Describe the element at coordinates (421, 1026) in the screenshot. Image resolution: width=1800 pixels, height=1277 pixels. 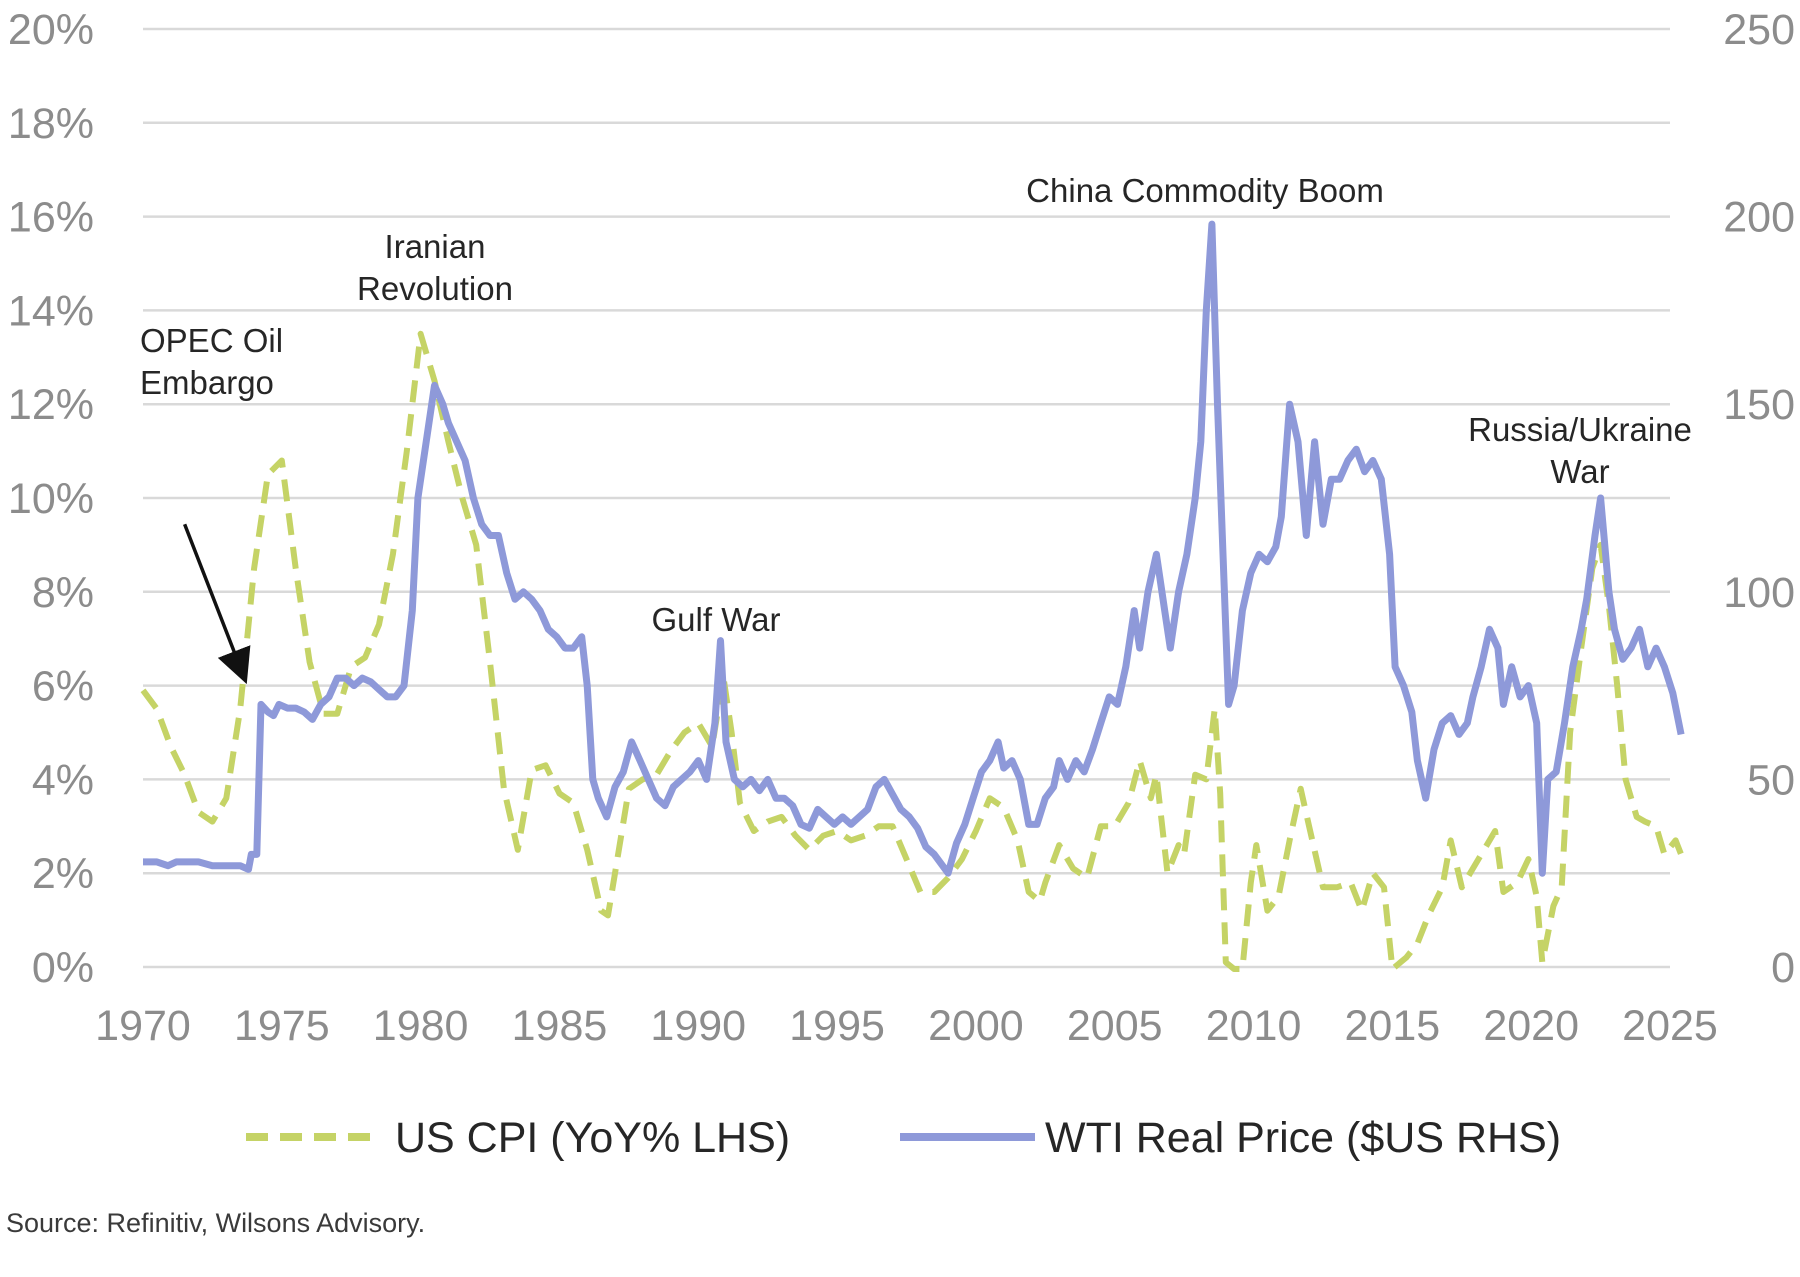
I see `x-tick-label: 1980` at that location.